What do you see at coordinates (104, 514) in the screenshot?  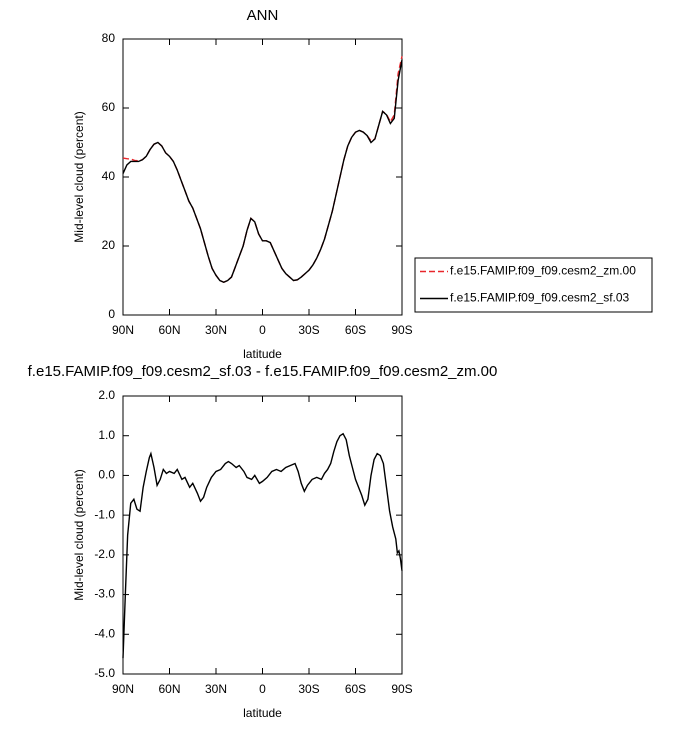 I see `y-tick-label: -1.0` at bounding box center [104, 514].